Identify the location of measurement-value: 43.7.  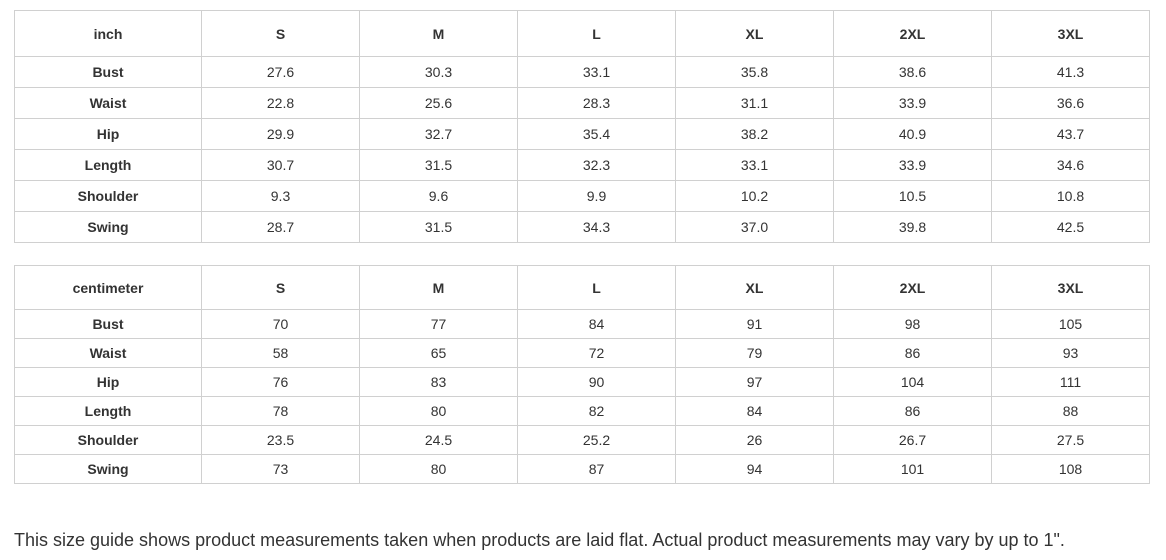
(1070, 134).